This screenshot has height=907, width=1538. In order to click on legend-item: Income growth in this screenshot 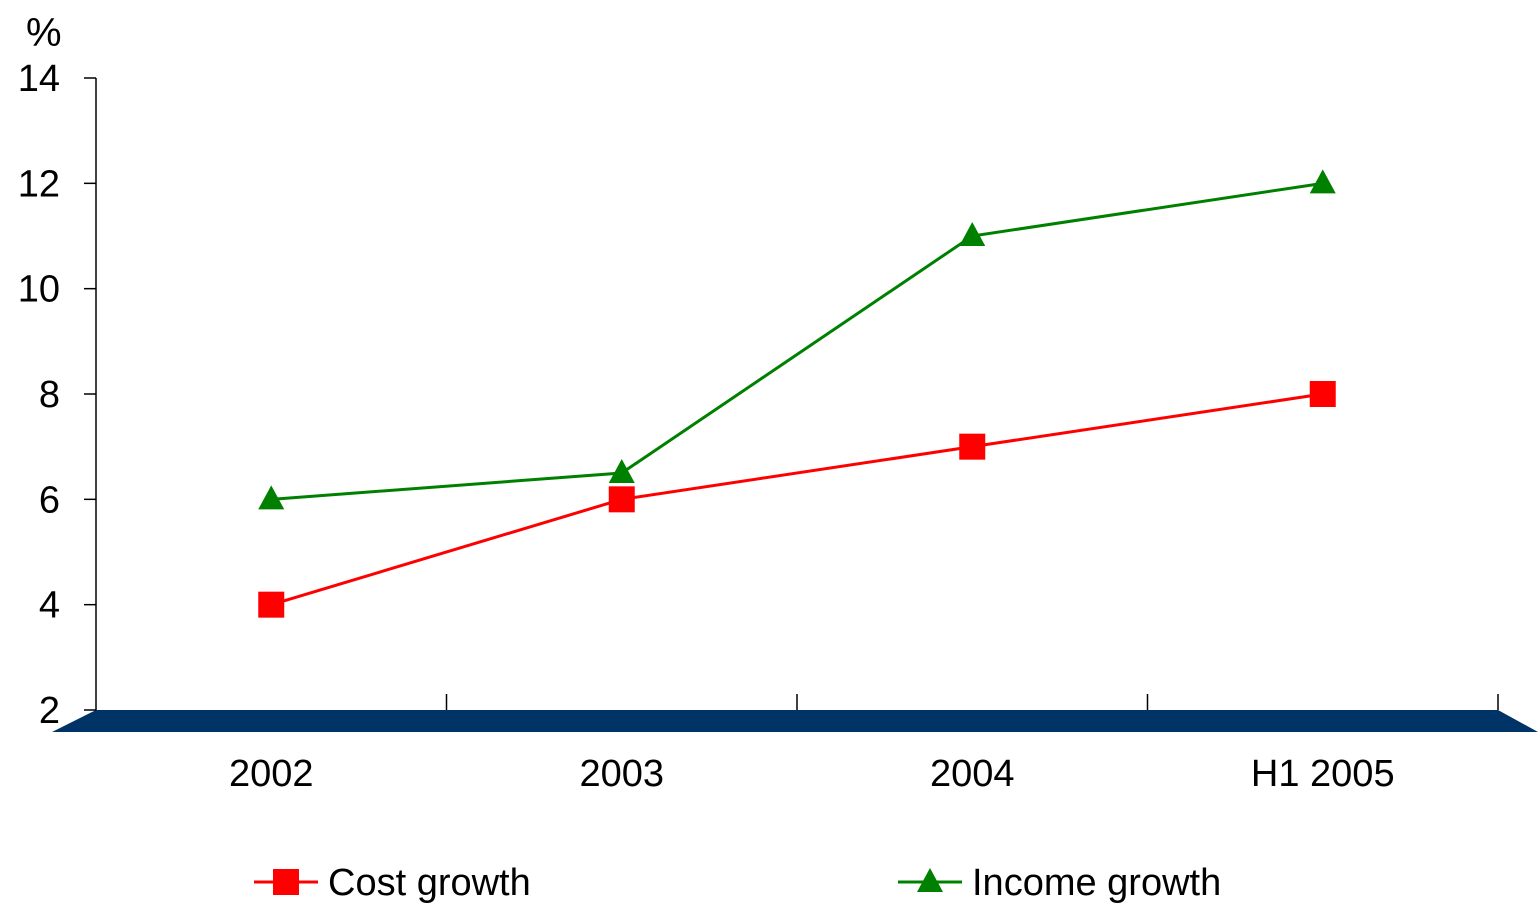, I will do `click(1059, 883)`.